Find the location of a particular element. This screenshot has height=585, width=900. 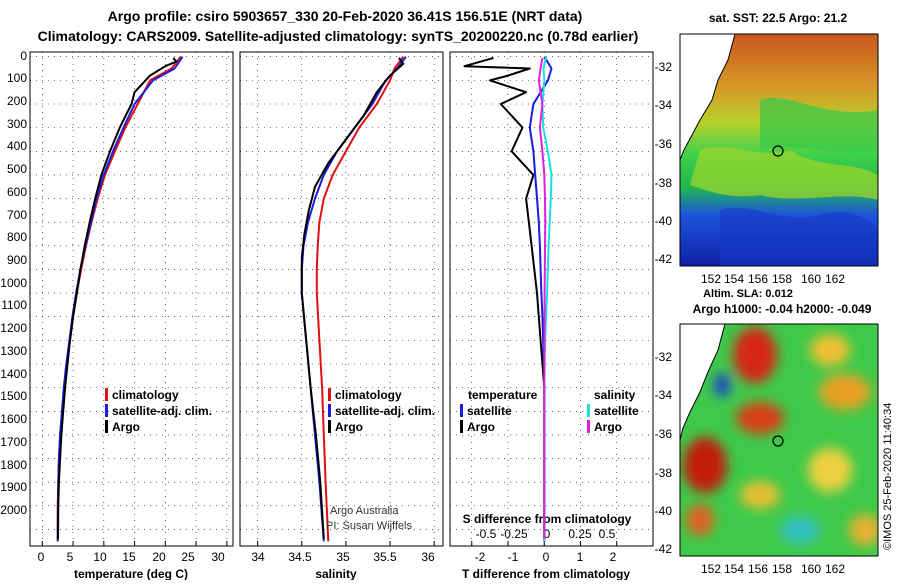

temperature-legend: climatology satellite-adj. clim. Argo is located at coordinates (158, 411).